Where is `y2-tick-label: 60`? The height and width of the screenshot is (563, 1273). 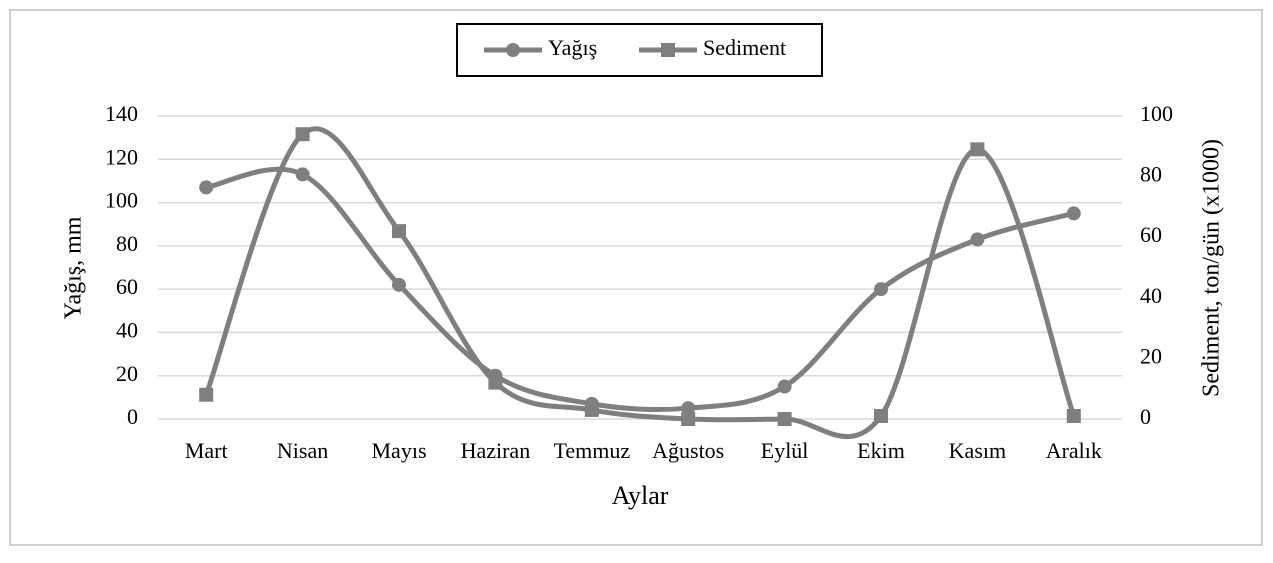
y2-tick-label: 60 is located at coordinates (1151, 234).